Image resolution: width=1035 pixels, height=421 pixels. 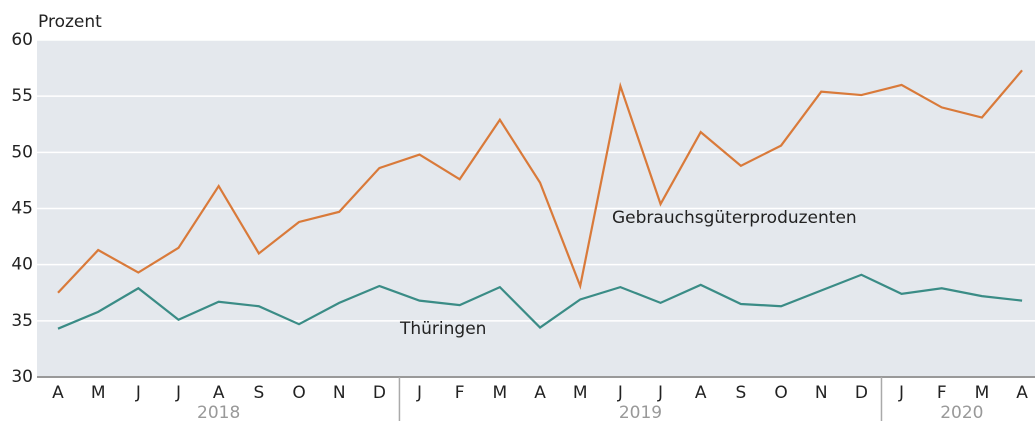 I want to click on year-label: 2018, so click(x=218, y=412).